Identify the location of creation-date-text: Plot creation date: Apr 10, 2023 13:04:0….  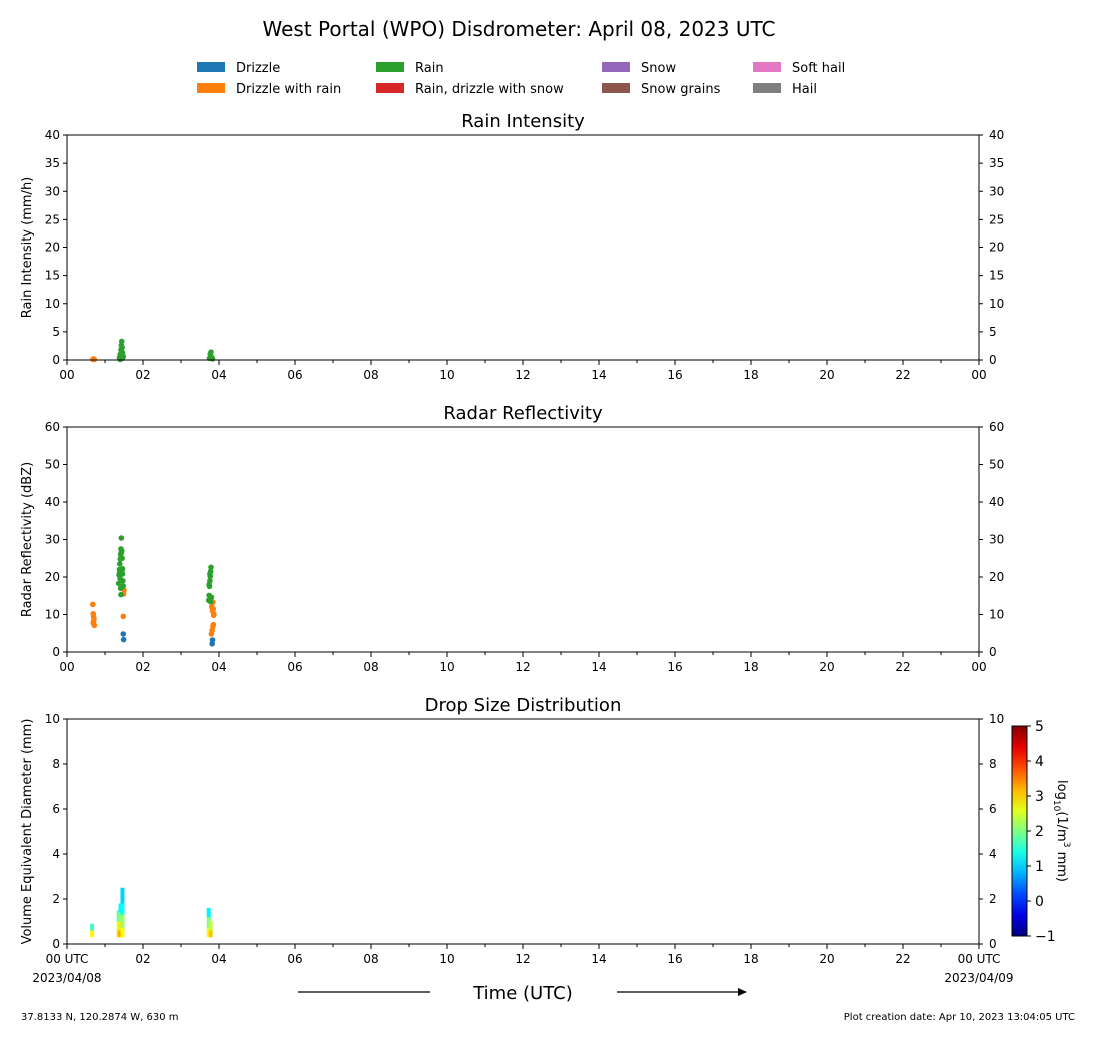
(959, 1017).